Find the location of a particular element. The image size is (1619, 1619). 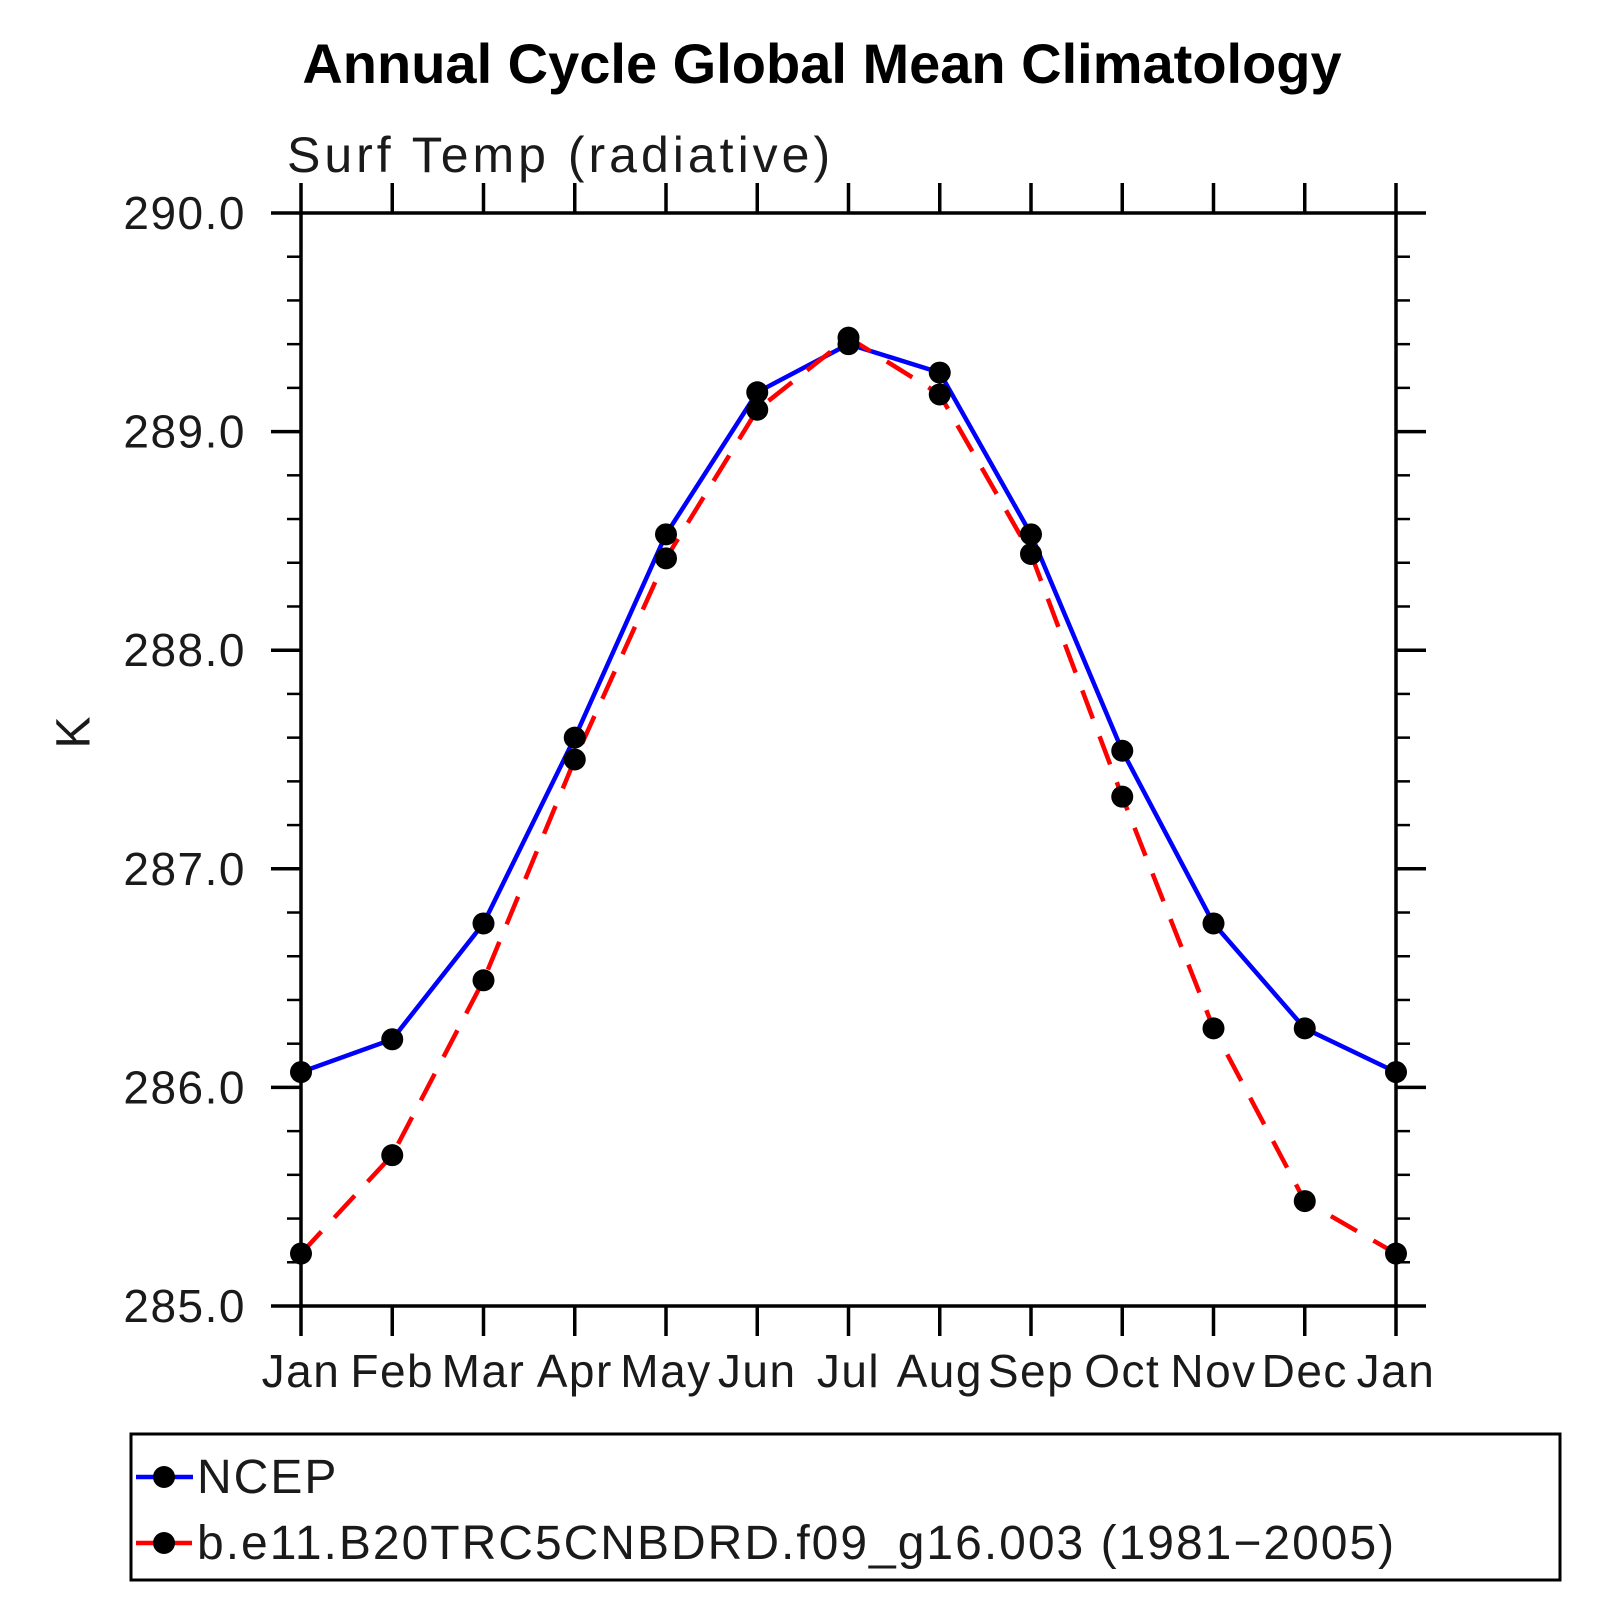

x-tick-label: Nov is located at coordinates (1213, 1371).